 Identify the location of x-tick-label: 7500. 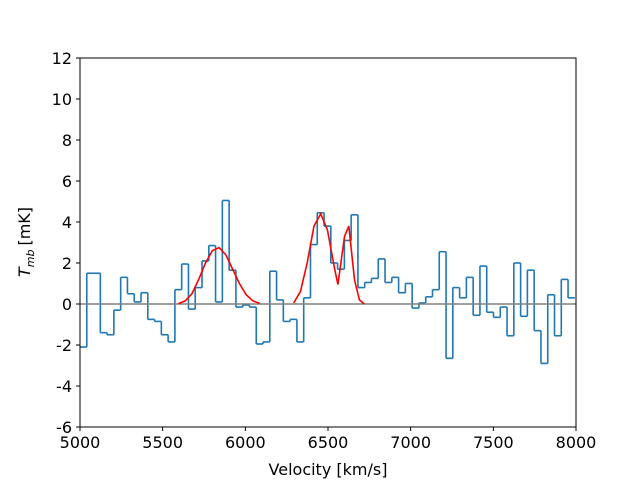
(493, 442).